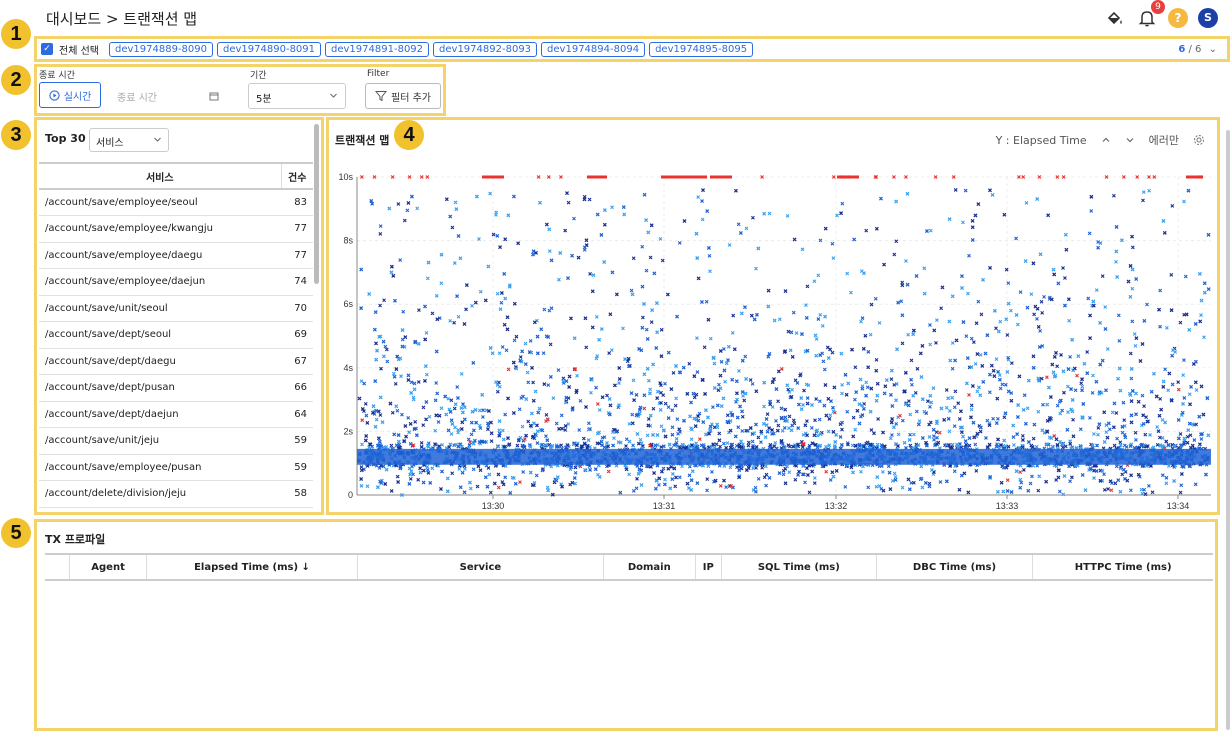  Describe the element at coordinates (160, 494) in the screenshot. I see `service-name: /account/delete/division/jeju` at that location.